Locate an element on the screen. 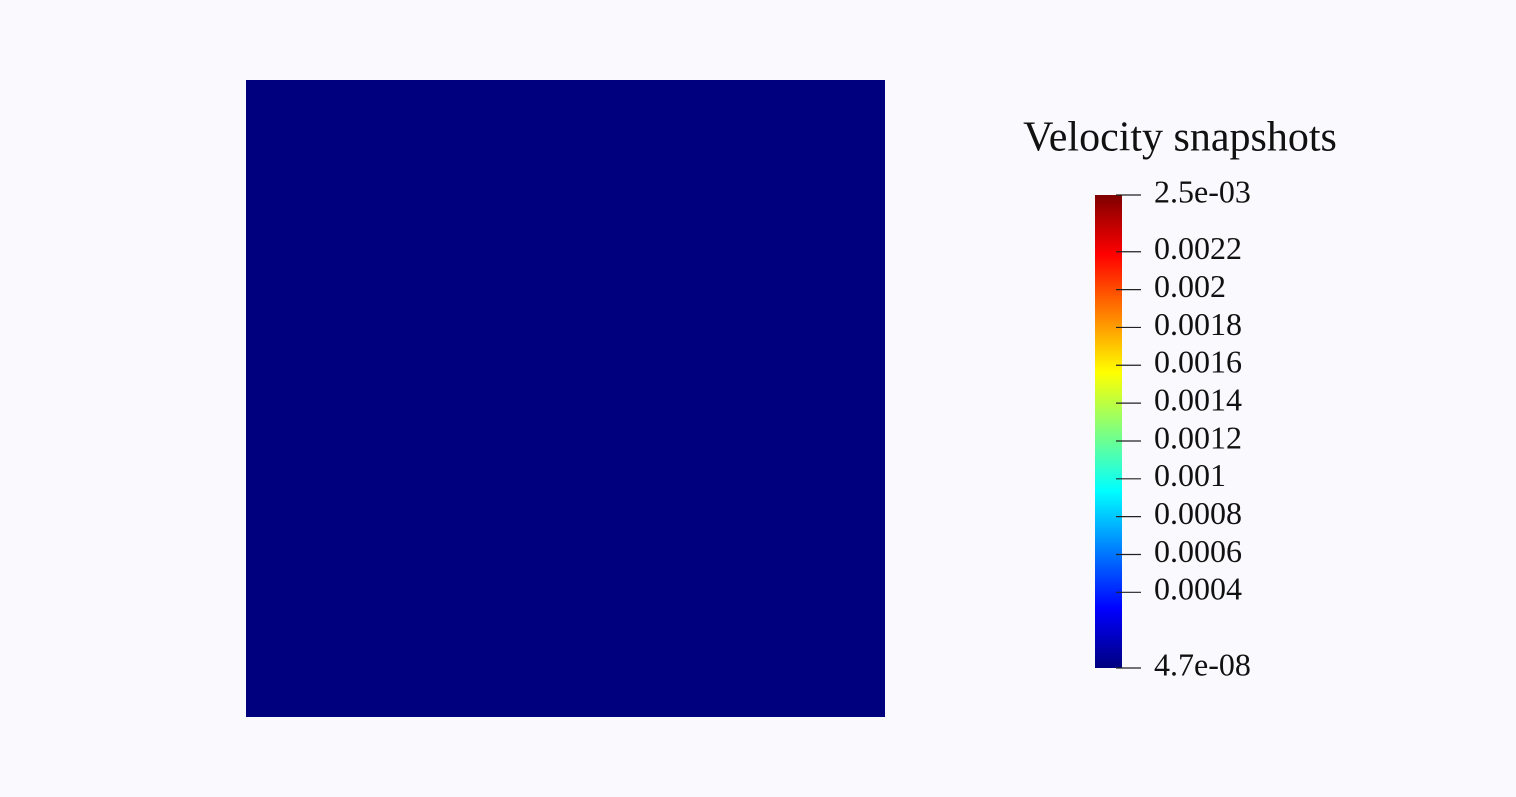 The width and height of the screenshot is (1516, 797). colorbar-tick-label: 0.0008 is located at coordinates (1198, 513).